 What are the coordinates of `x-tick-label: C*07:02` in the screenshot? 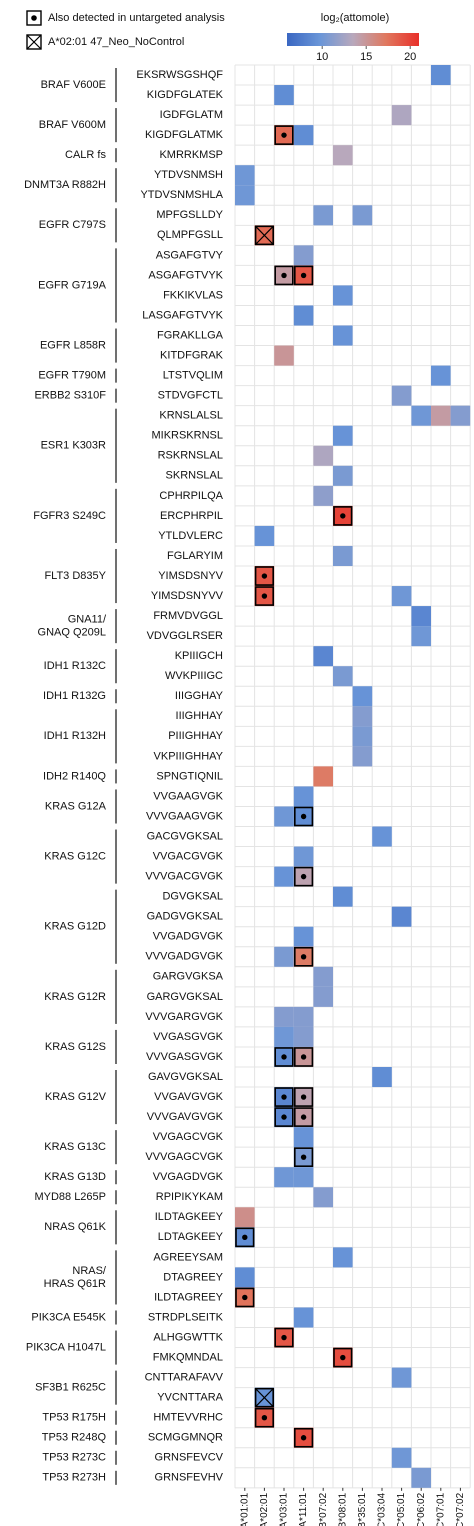 It's located at (460, 1509).